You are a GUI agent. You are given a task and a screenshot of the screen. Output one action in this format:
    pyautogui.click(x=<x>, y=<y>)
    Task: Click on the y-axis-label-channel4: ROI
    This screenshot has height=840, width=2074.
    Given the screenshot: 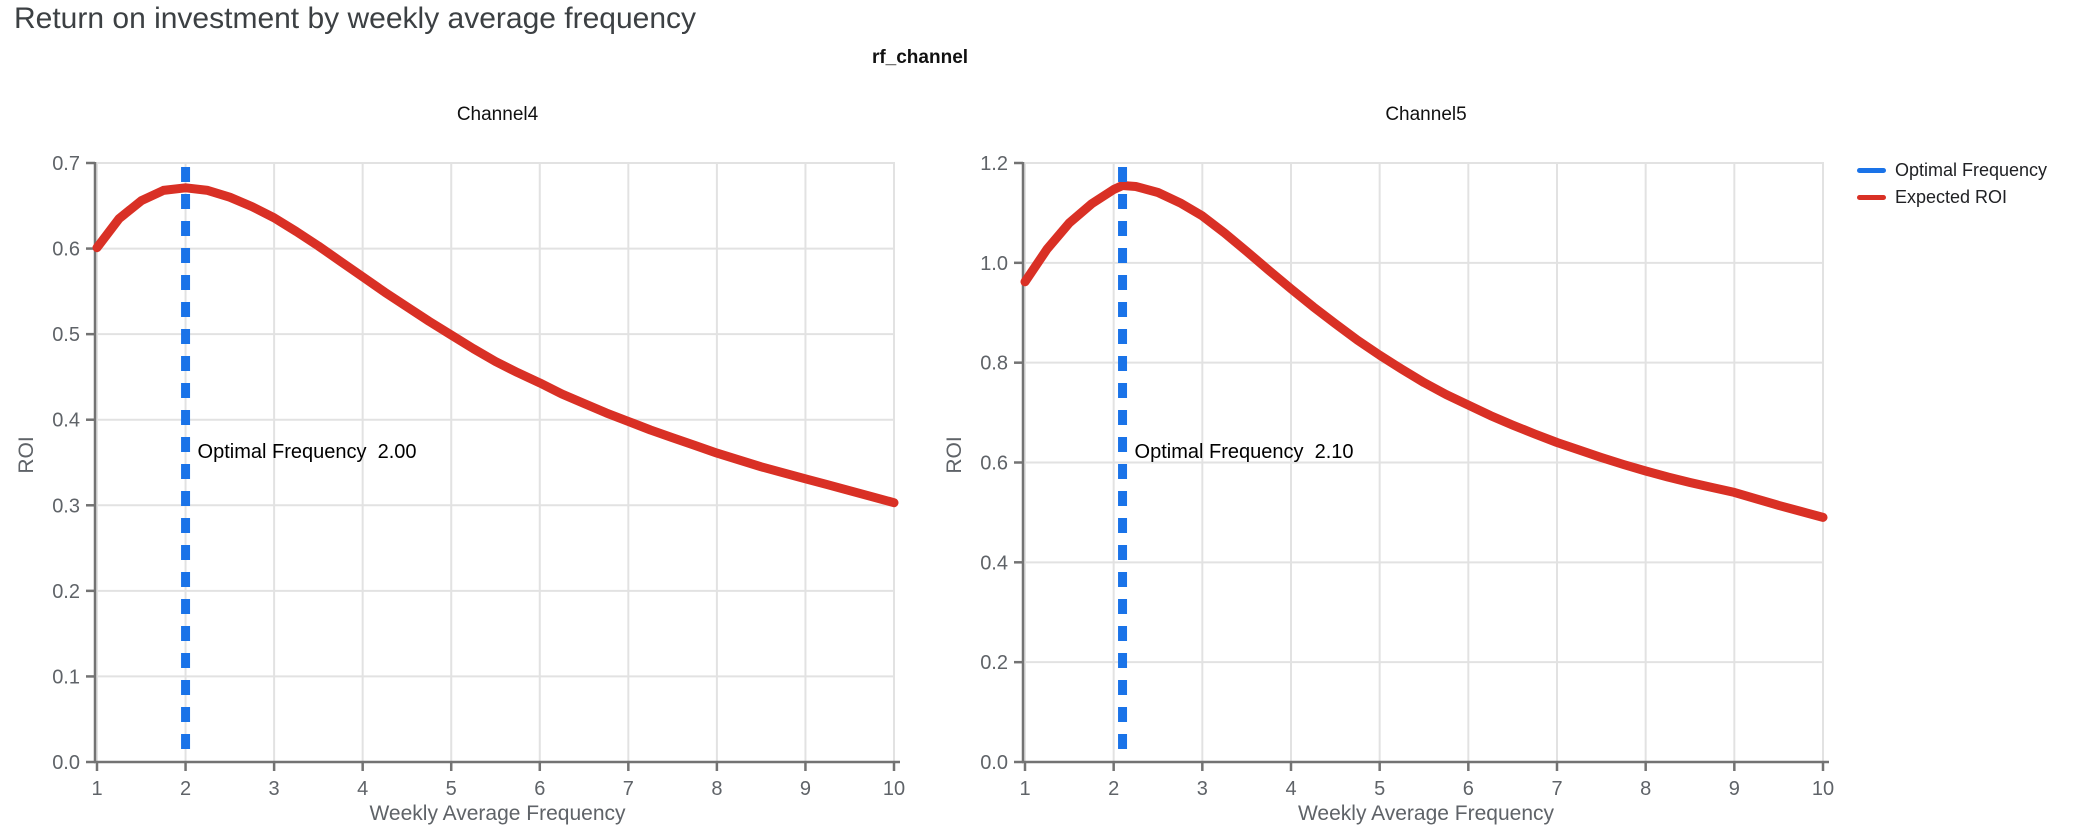 What is the action you would take?
    pyautogui.click(x=26, y=455)
    